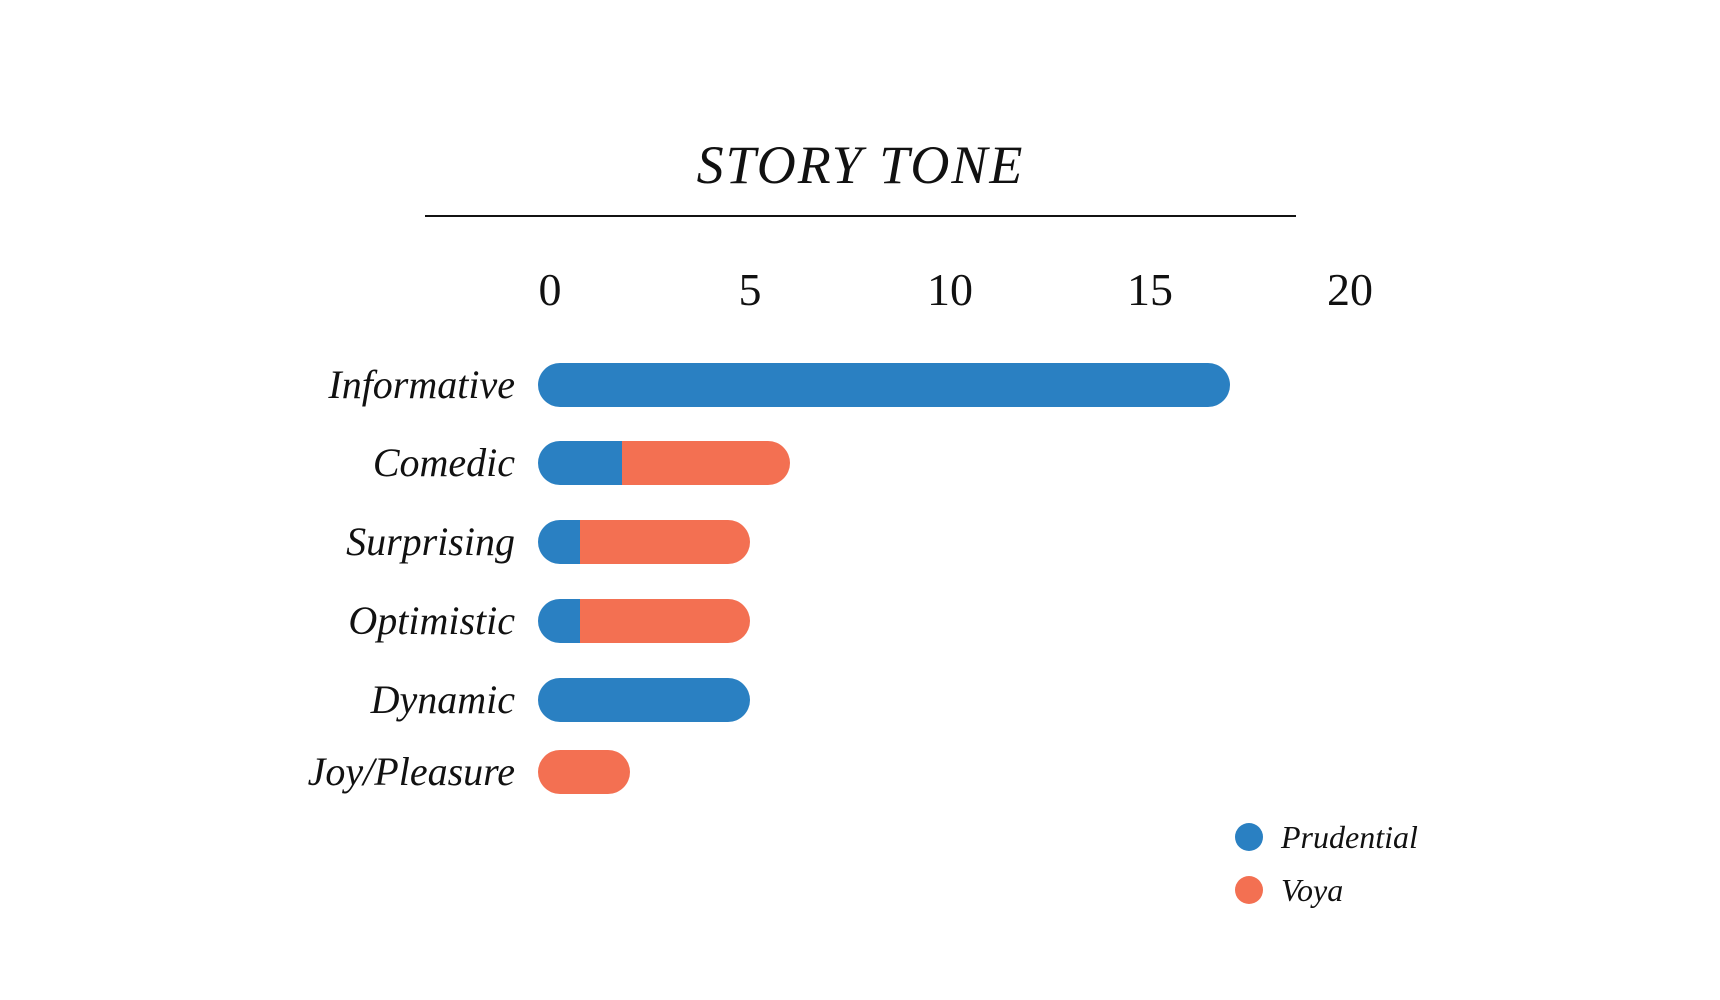 Image resolution: width=1720 pixels, height=1000 pixels. Describe the element at coordinates (411, 771) in the screenshot. I see `category-label: Joy/Pleasure` at that location.